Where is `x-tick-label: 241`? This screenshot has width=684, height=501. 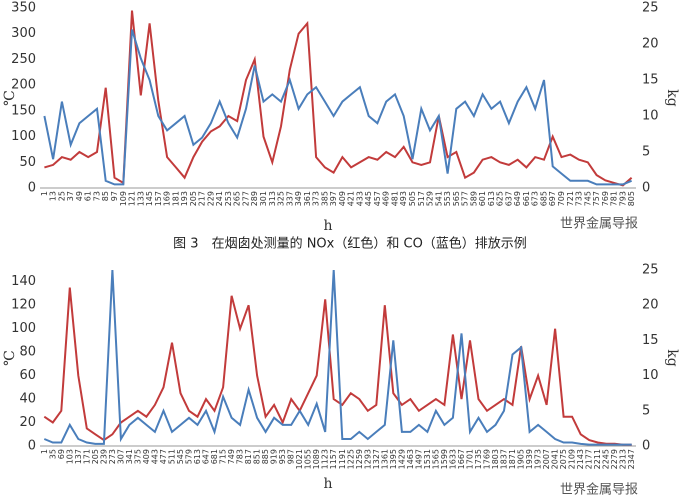
x-tick-label: 241 is located at coordinates (219, 198).